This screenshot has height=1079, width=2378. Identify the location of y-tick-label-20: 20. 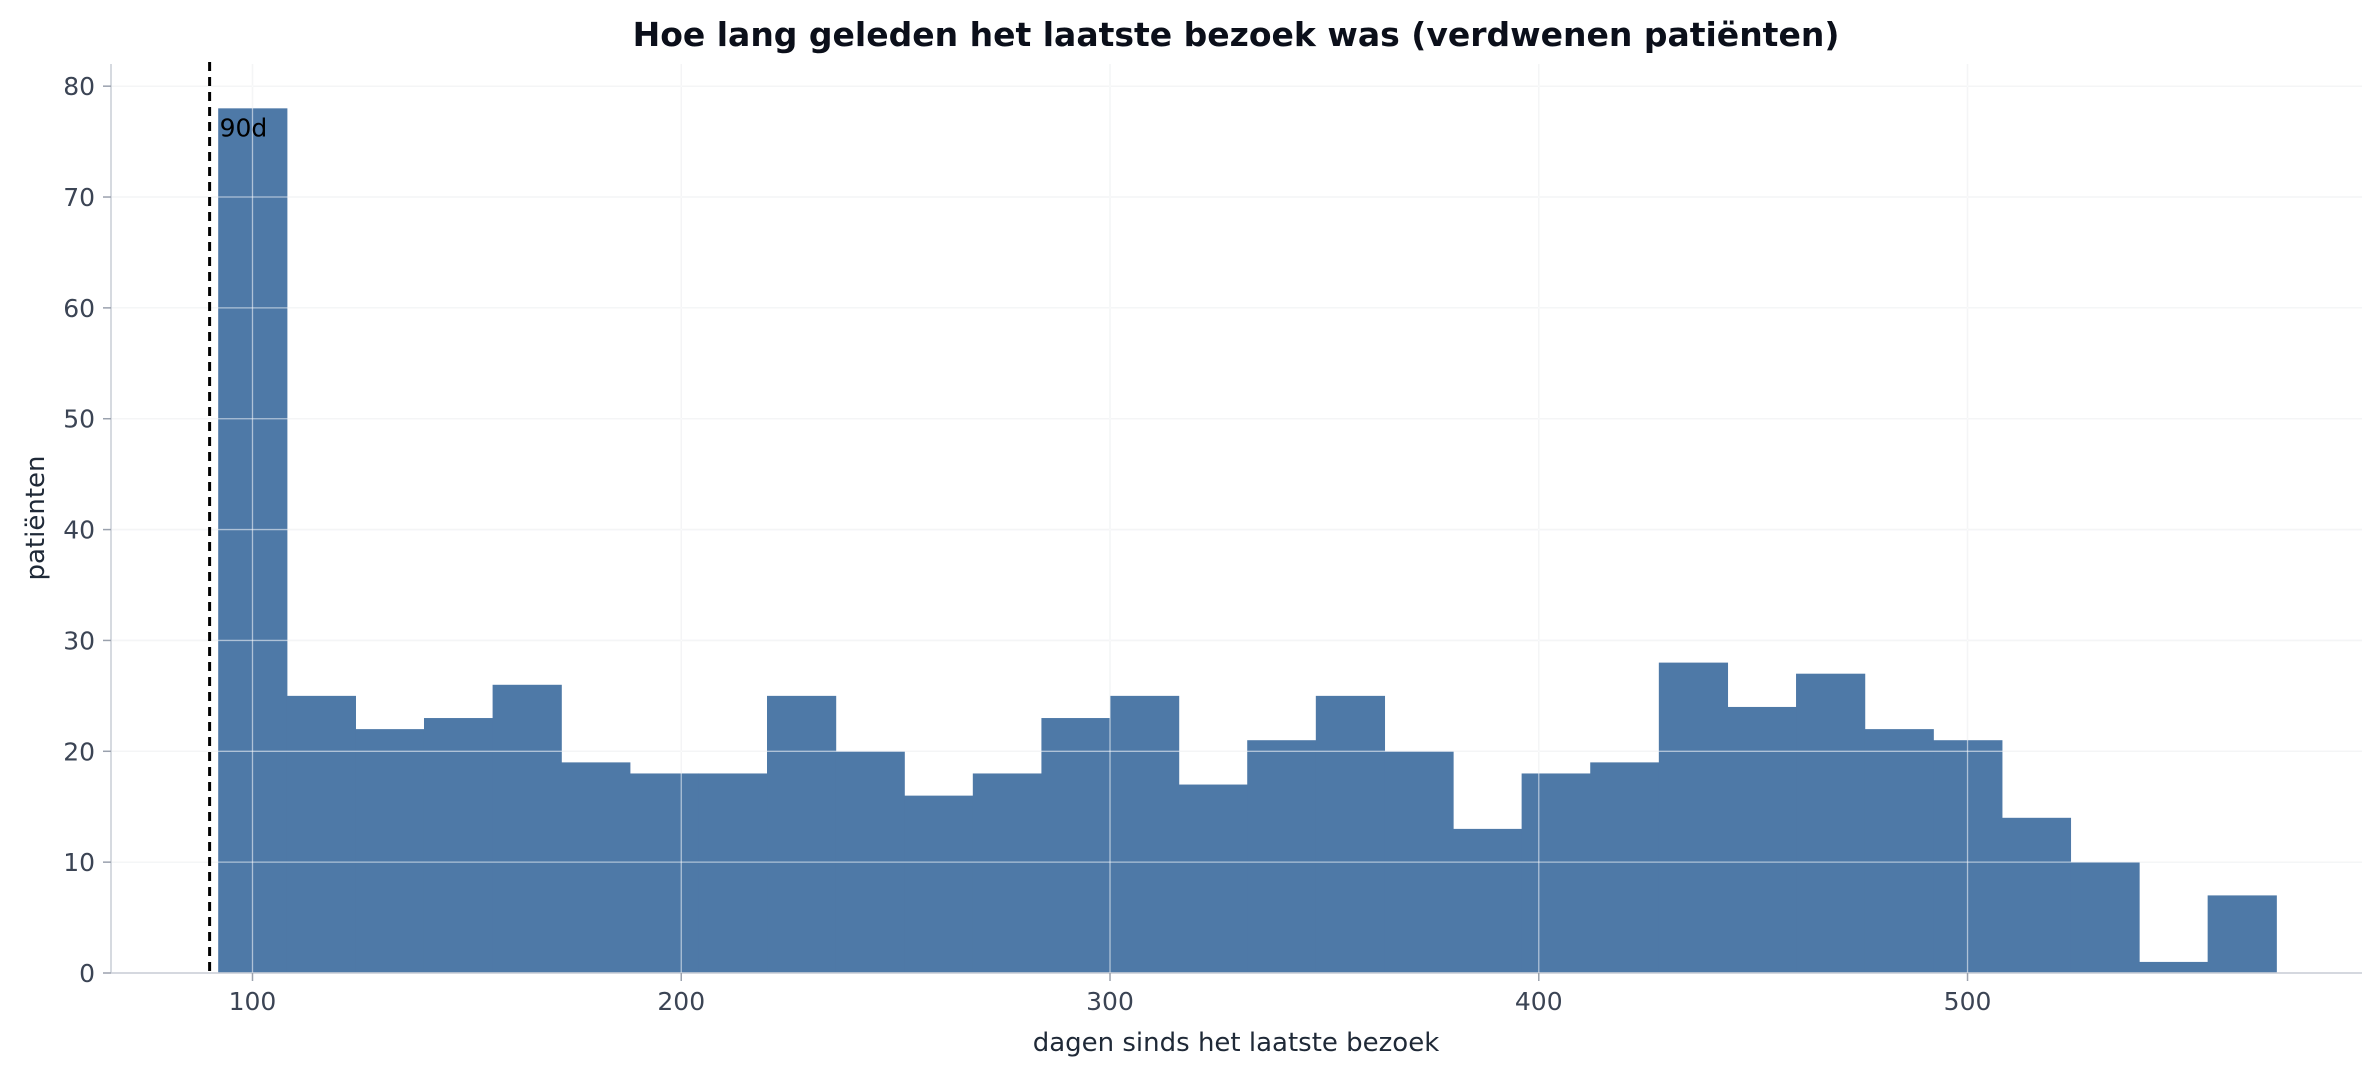
(79, 751).